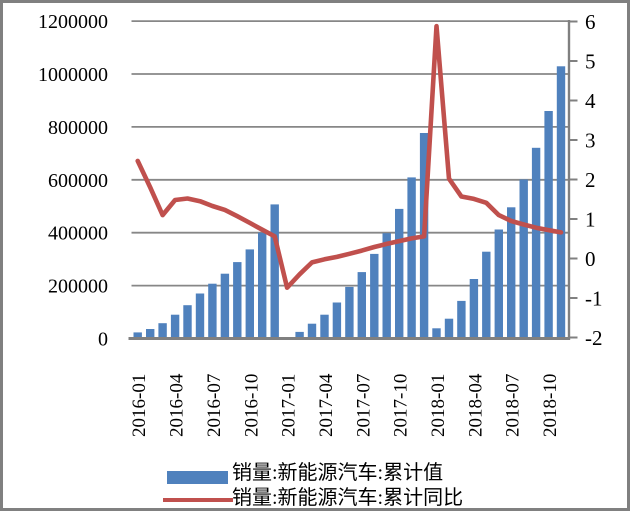 This screenshot has height=515, width=633. I want to click on x-axis-label: 2017-01, so click(289, 405).